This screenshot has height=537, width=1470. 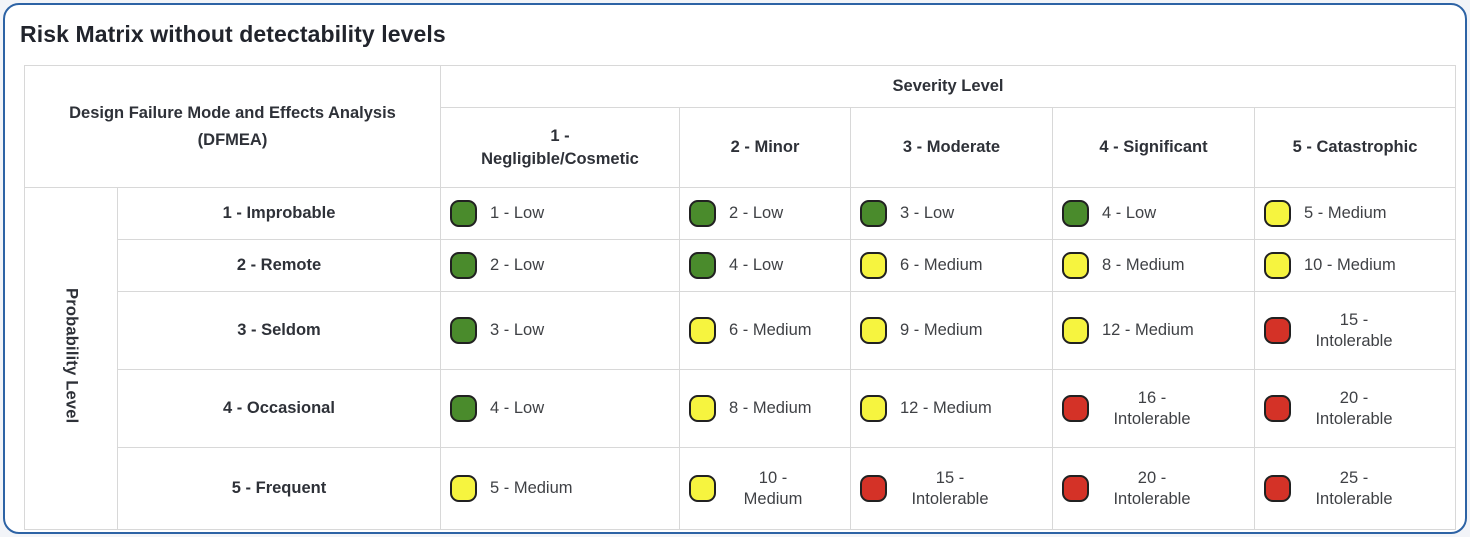 What do you see at coordinates (279, 213) in the screenshot?
I see `probability-row-header-1: 1 - Improbable` at bounding box center [279, 213].